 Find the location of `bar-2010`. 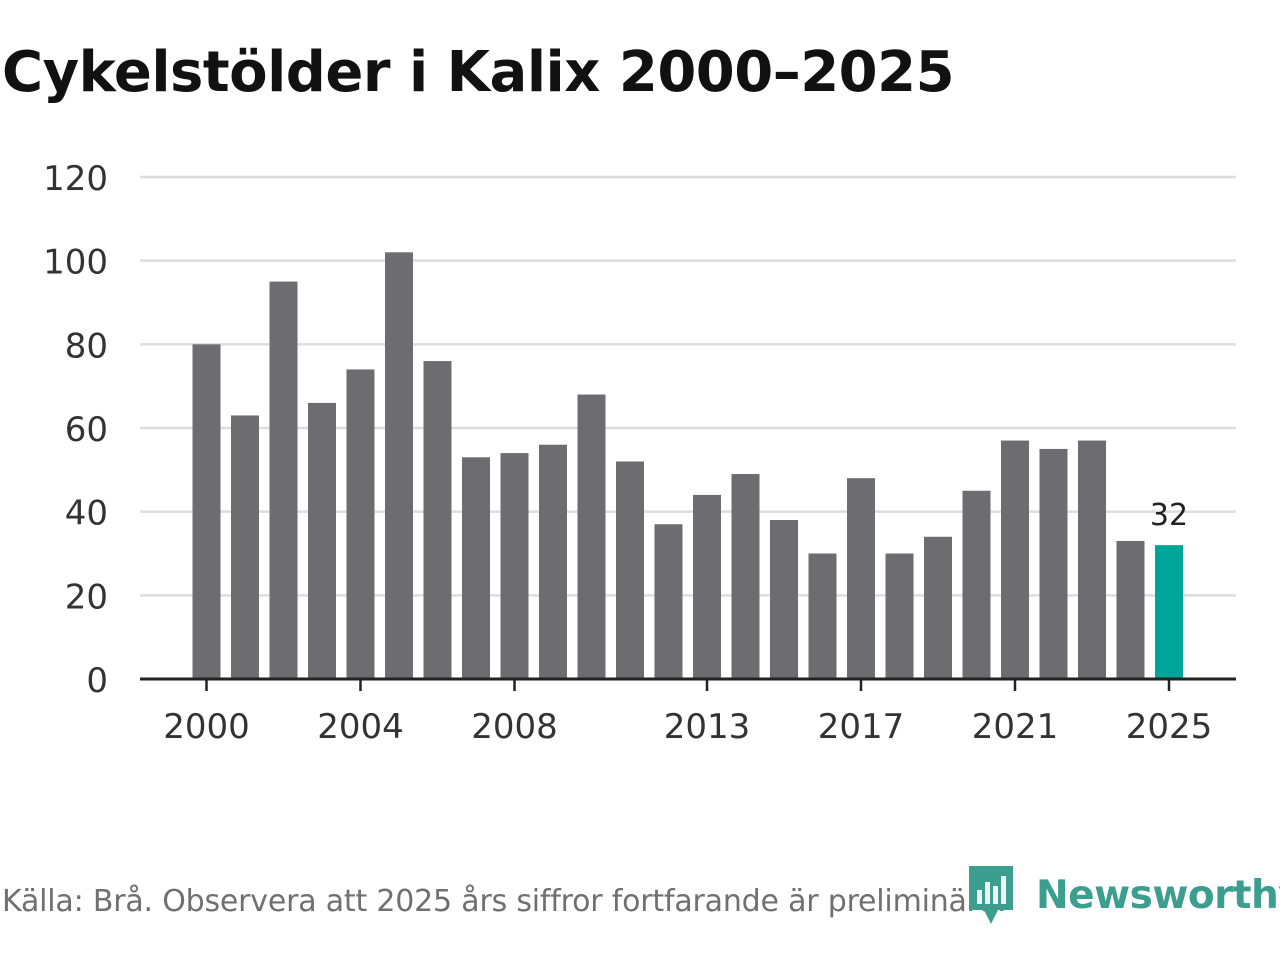

bar-2010 is located at coordinates (591, 536).